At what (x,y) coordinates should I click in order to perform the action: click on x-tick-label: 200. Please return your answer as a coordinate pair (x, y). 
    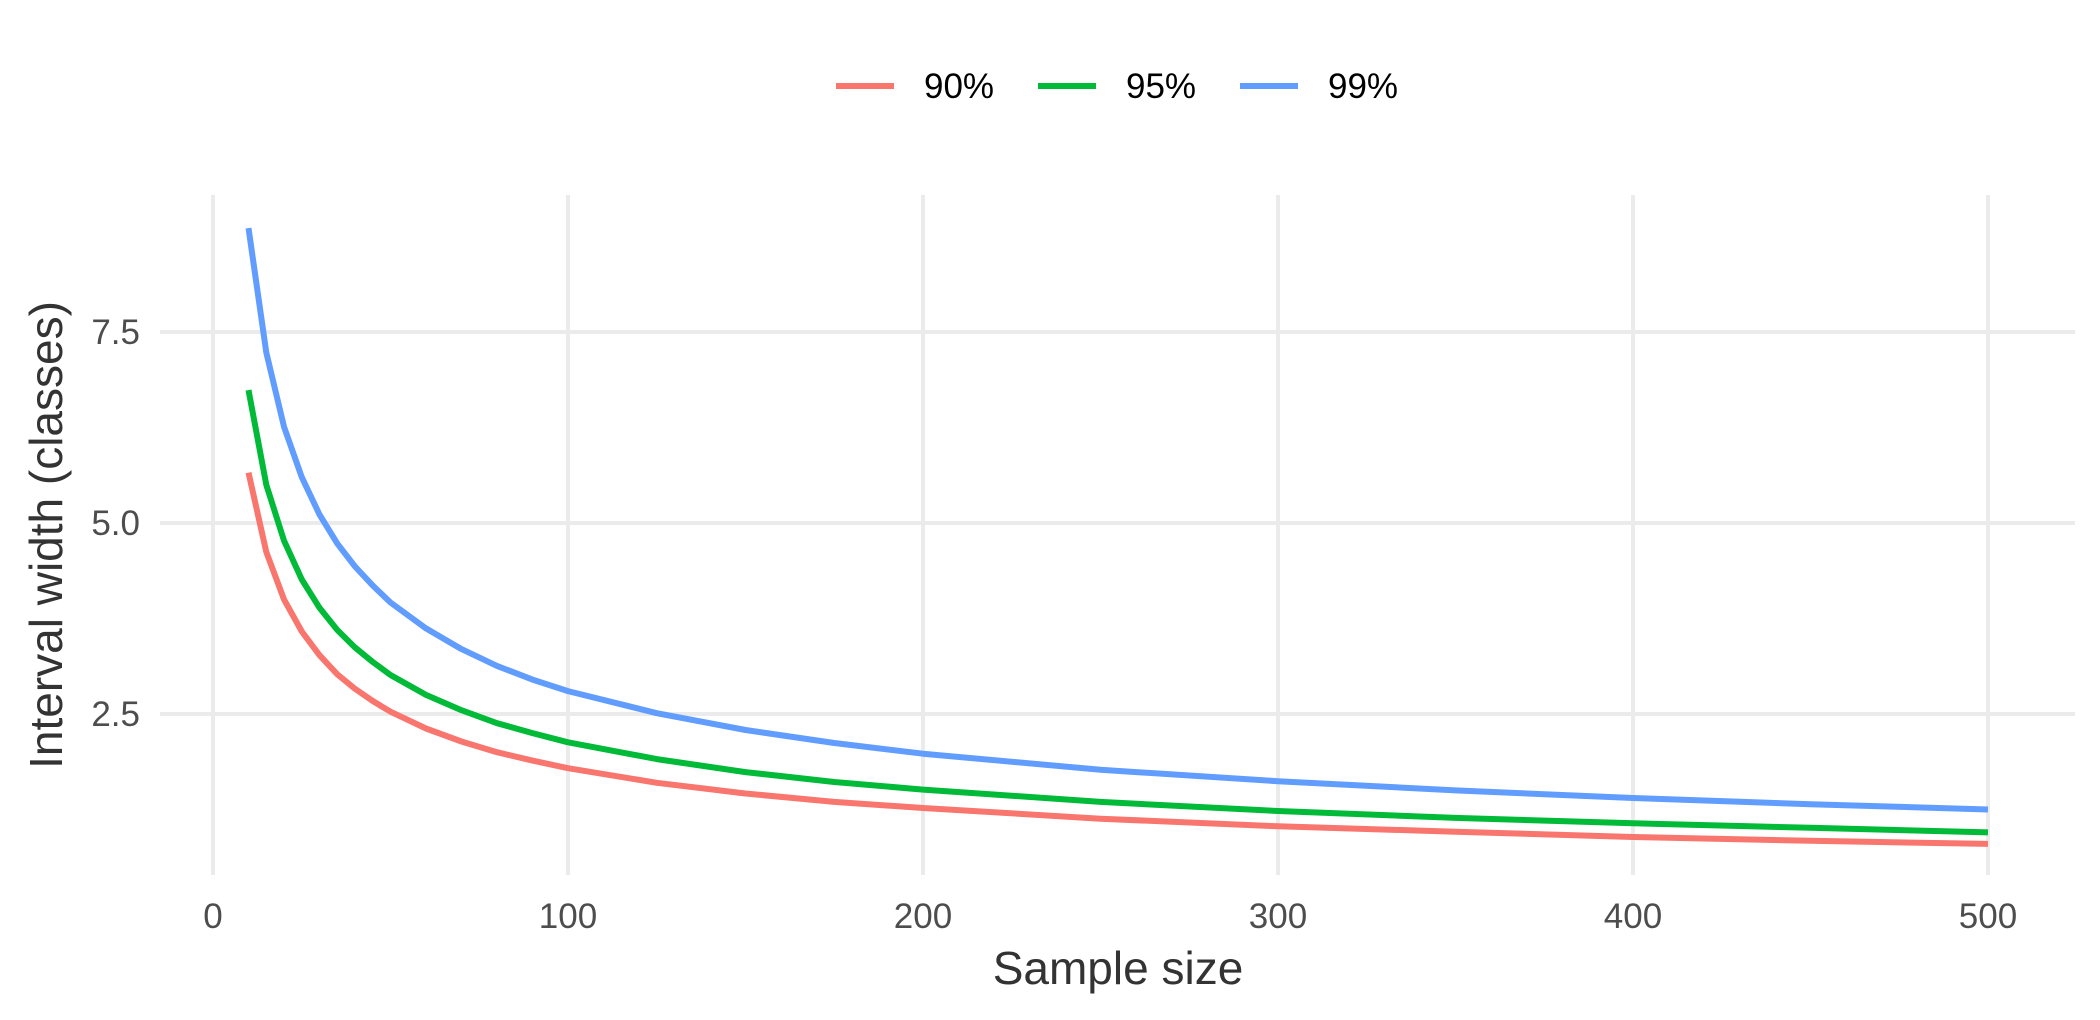
    Looking at the image, I should click on (923, 916).